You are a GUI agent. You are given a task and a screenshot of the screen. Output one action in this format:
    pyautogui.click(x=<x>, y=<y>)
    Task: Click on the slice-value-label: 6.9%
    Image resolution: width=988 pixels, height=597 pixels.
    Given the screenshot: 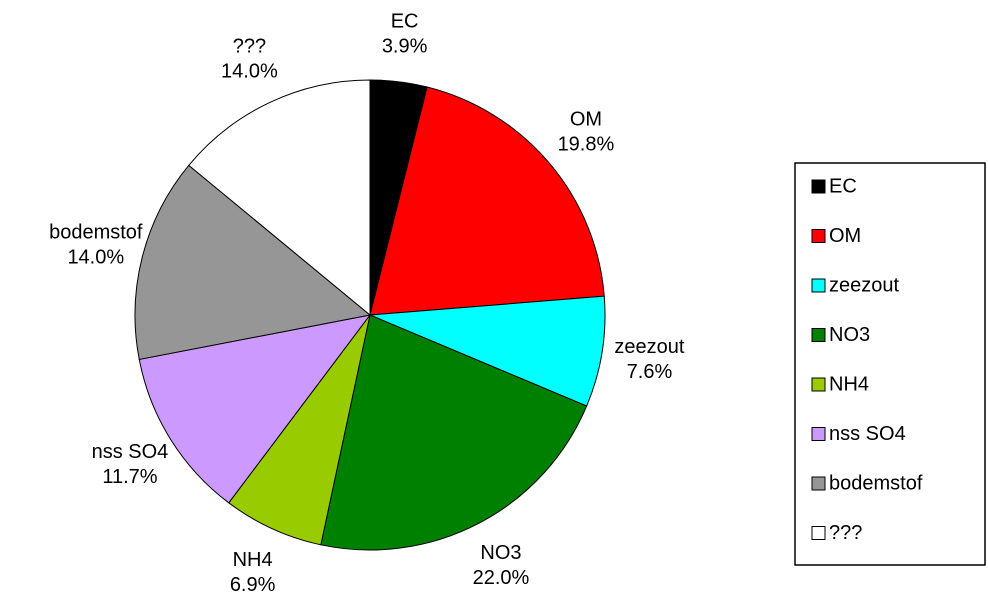 What is the action you would take?
    pyautogui.click(x=253, y=585)
    